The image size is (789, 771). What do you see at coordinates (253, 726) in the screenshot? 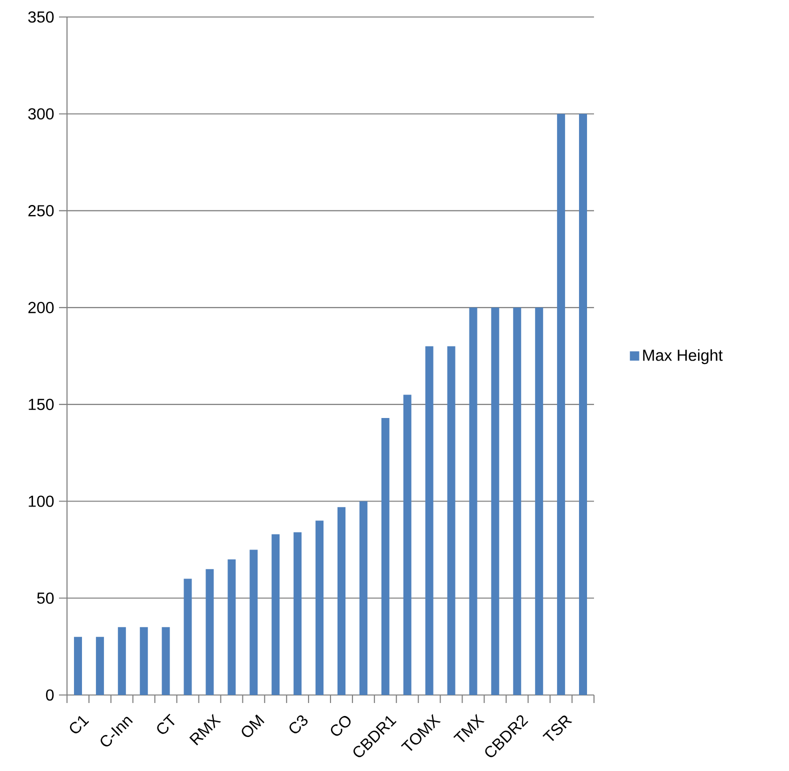
I see `x-tick-label: OM` at bounding box center [253, 726].